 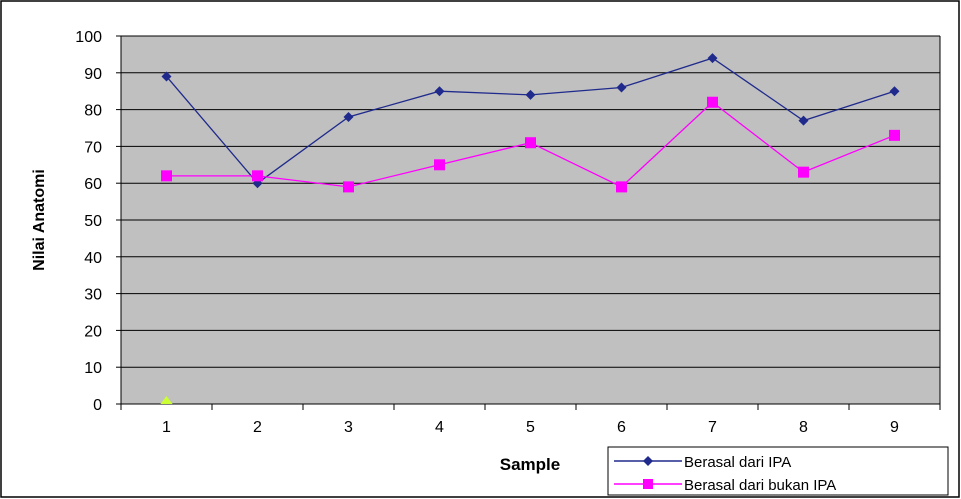 What do you see at coordinates (93, 368) in the screenshot?
I see `y-tick-label-10: 10` at bounding box center [93, 368].